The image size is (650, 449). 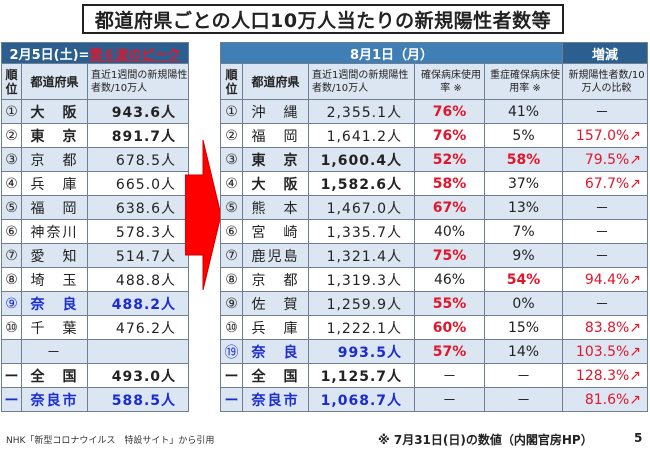 What do you see at coordinates (523, 351) in the screenshot?
I see `severe-rate-cell: 14%` at bounding box center [523, 351].